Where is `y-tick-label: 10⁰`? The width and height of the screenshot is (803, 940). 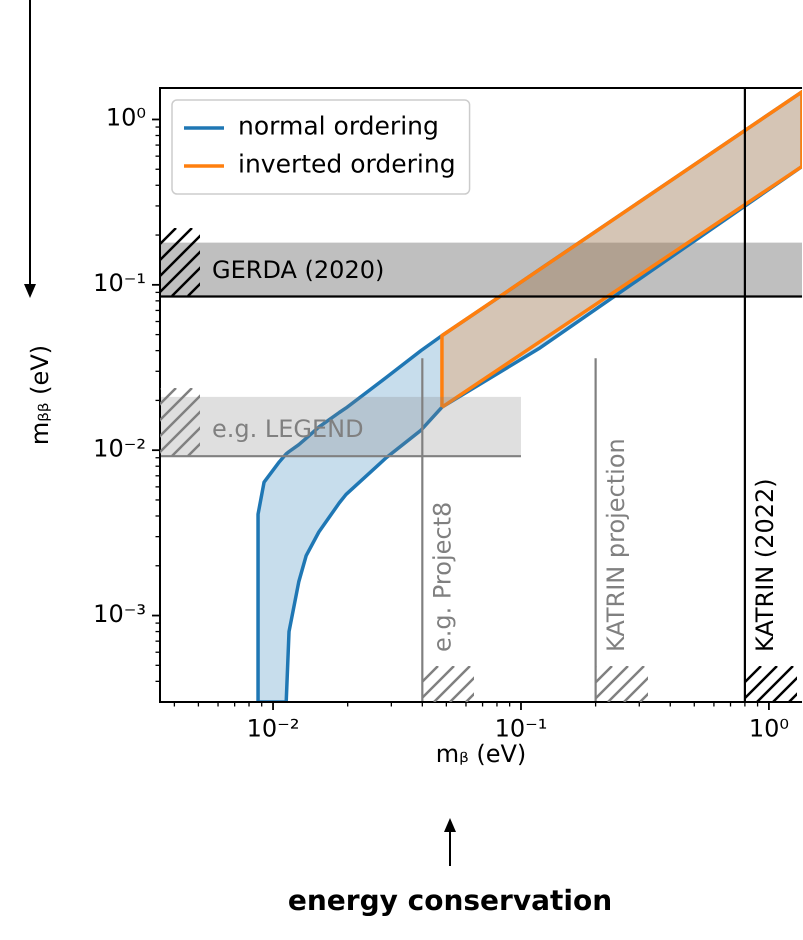 y-tick-label: 10⁰ is located at coordinates (126, 118).